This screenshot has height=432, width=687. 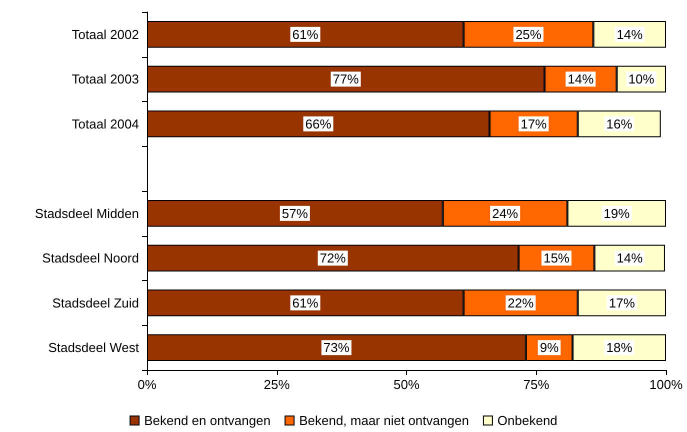 I want to click on y-tick-label: Stadsdeel Midden, so click(x=86, y=213).